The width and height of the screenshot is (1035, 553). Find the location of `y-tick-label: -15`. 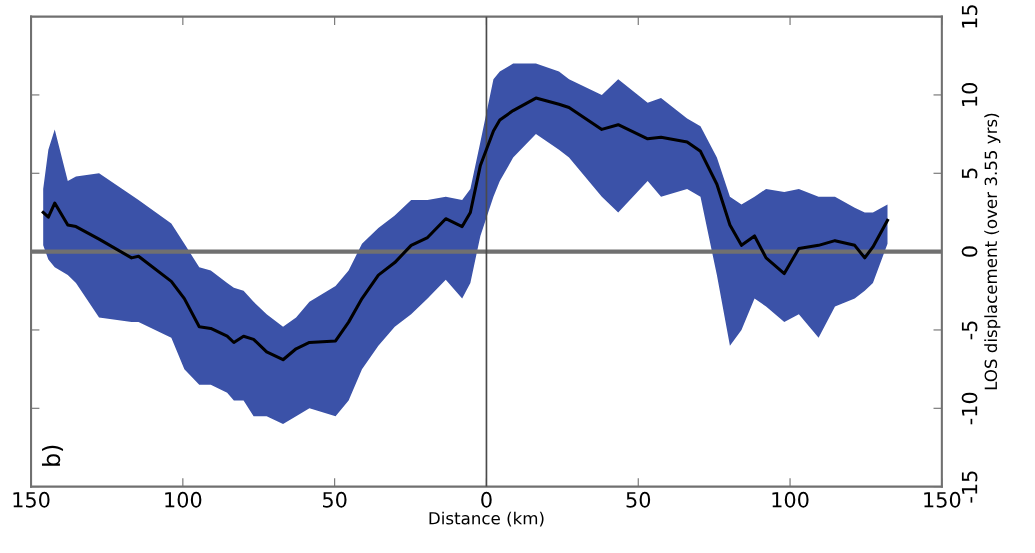

y-tick-label: -15 is located at coordinates (969, 487).